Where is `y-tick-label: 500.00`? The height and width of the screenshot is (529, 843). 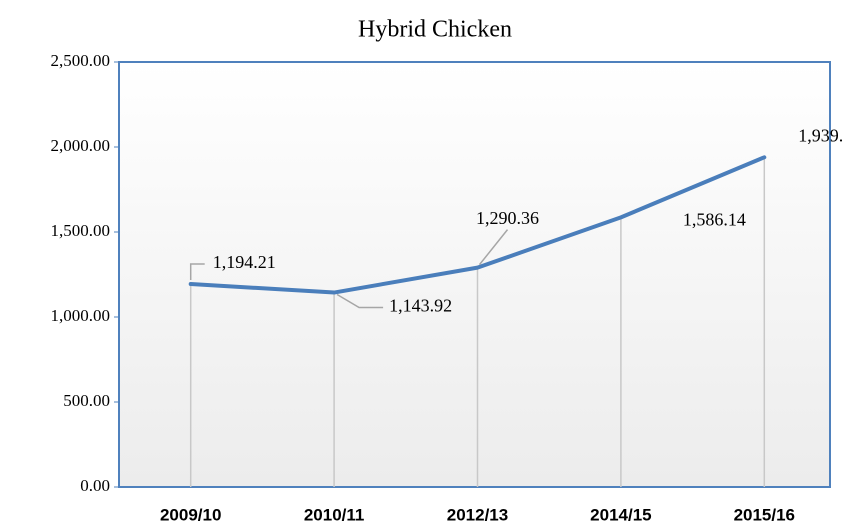
y-tick-label: 500.00 is located at coordinates (86, 400).